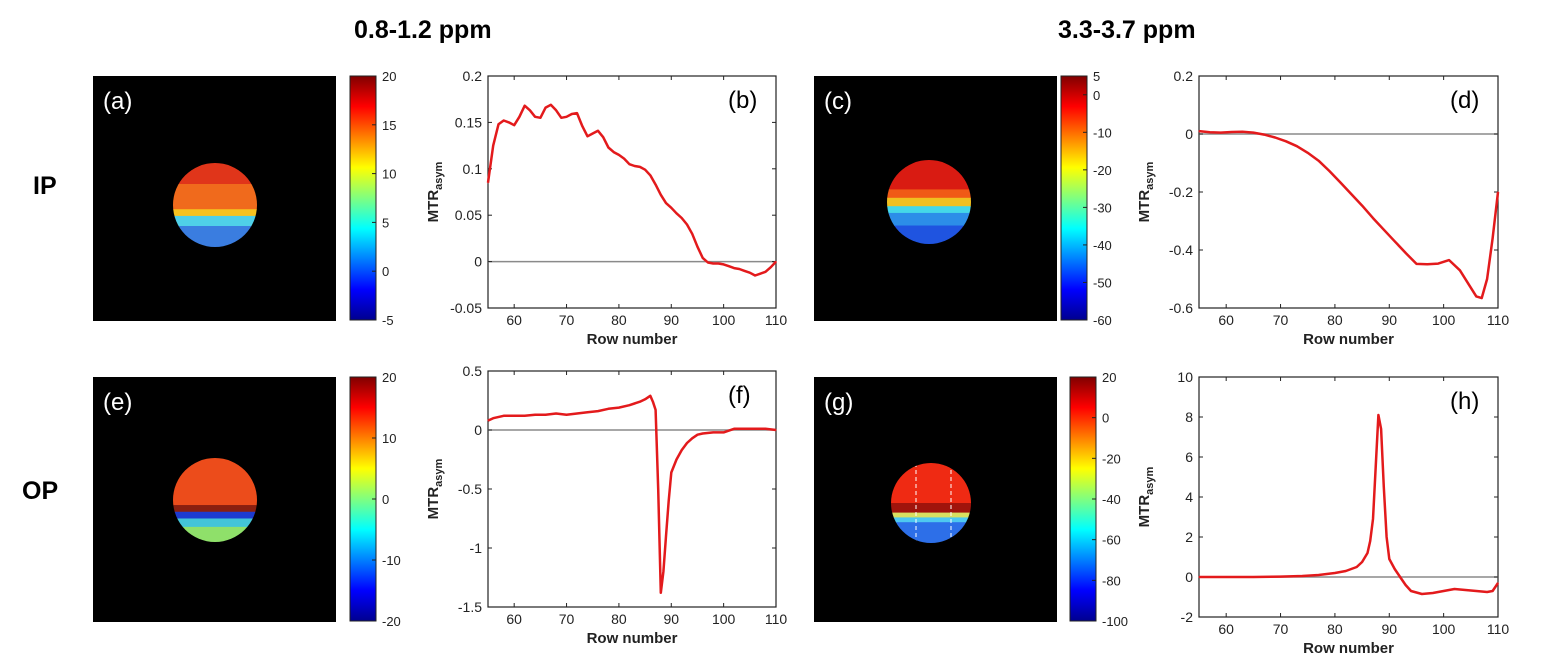 The width and height of the screenshot is (1541, 654). What do you see at coordinates (1109, 377) in the screenshot?
I see `colorbar-tick-label: 20` at bounding box center [1109, 377].